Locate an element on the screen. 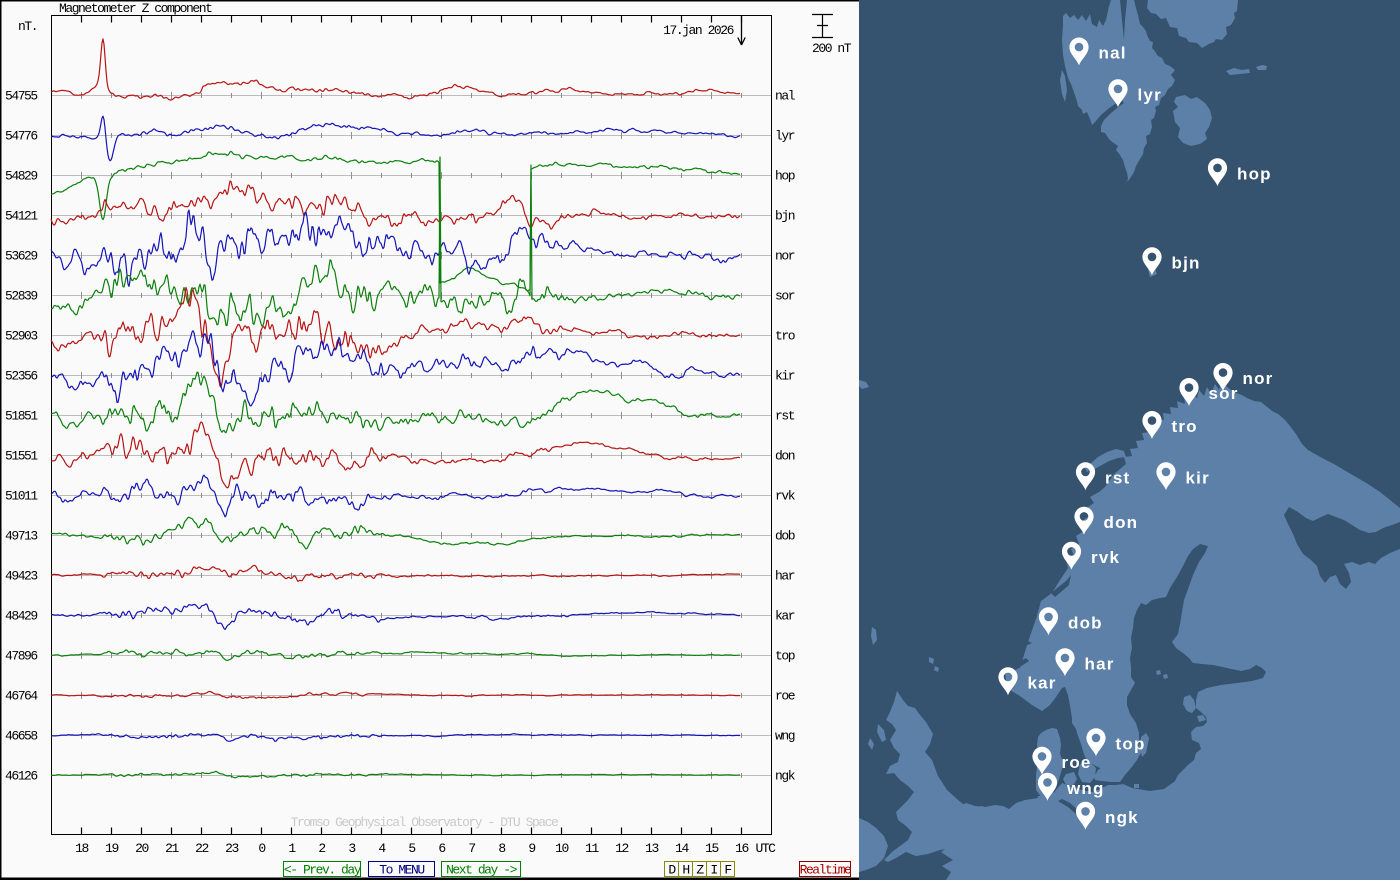 Image resolution: width=1400 pixels, height=880 pixels. svg-text: 12 is located at coordinates (621, 848).